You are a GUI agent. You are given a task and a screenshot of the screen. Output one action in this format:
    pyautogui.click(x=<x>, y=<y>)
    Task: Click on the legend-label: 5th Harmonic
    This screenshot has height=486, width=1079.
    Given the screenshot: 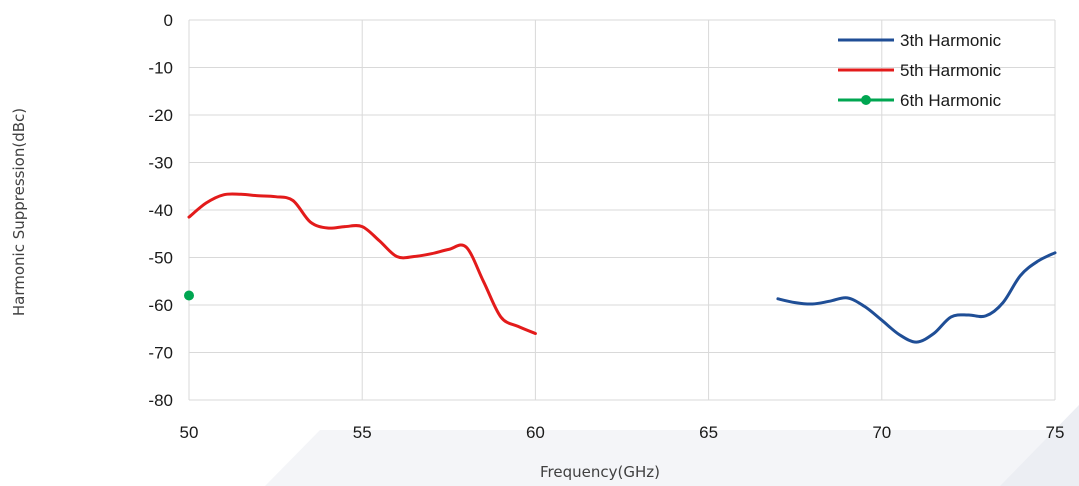 What is the action you would take?
    pyautogui.click(x=951, y=70)
    